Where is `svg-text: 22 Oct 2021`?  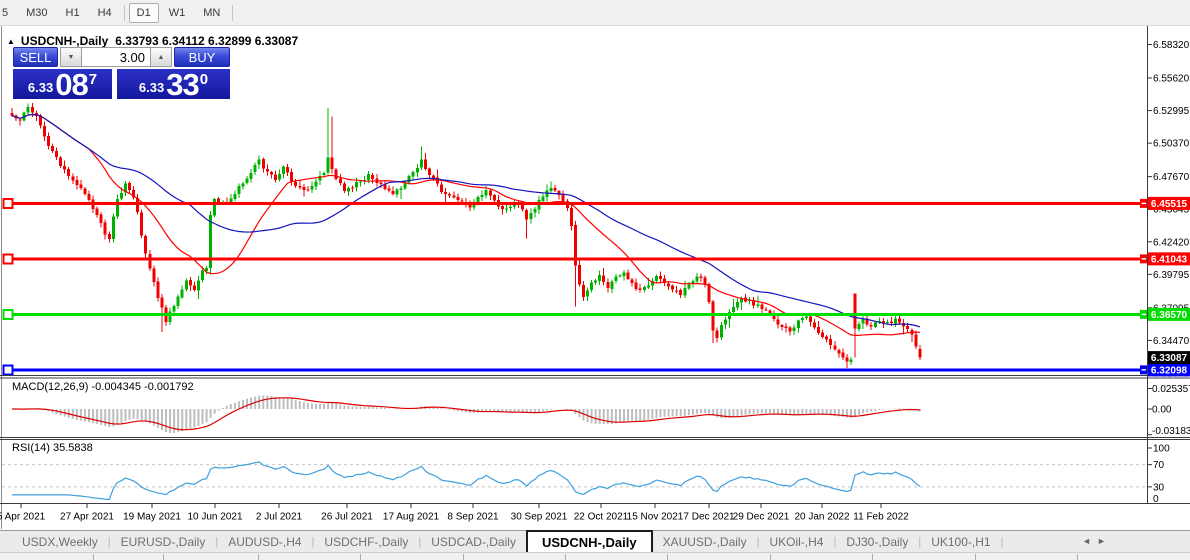
svg-text: 22 Oct 2021 is located at coordinates (601, 517).